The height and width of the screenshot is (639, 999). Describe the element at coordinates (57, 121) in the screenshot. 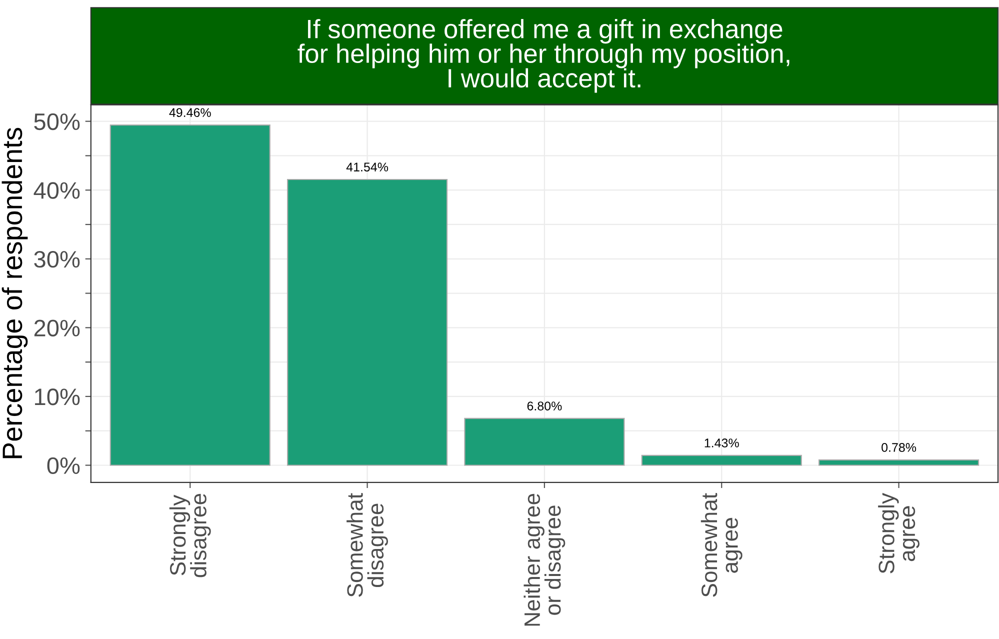

I see `y-tick-label: 50%` at that location.